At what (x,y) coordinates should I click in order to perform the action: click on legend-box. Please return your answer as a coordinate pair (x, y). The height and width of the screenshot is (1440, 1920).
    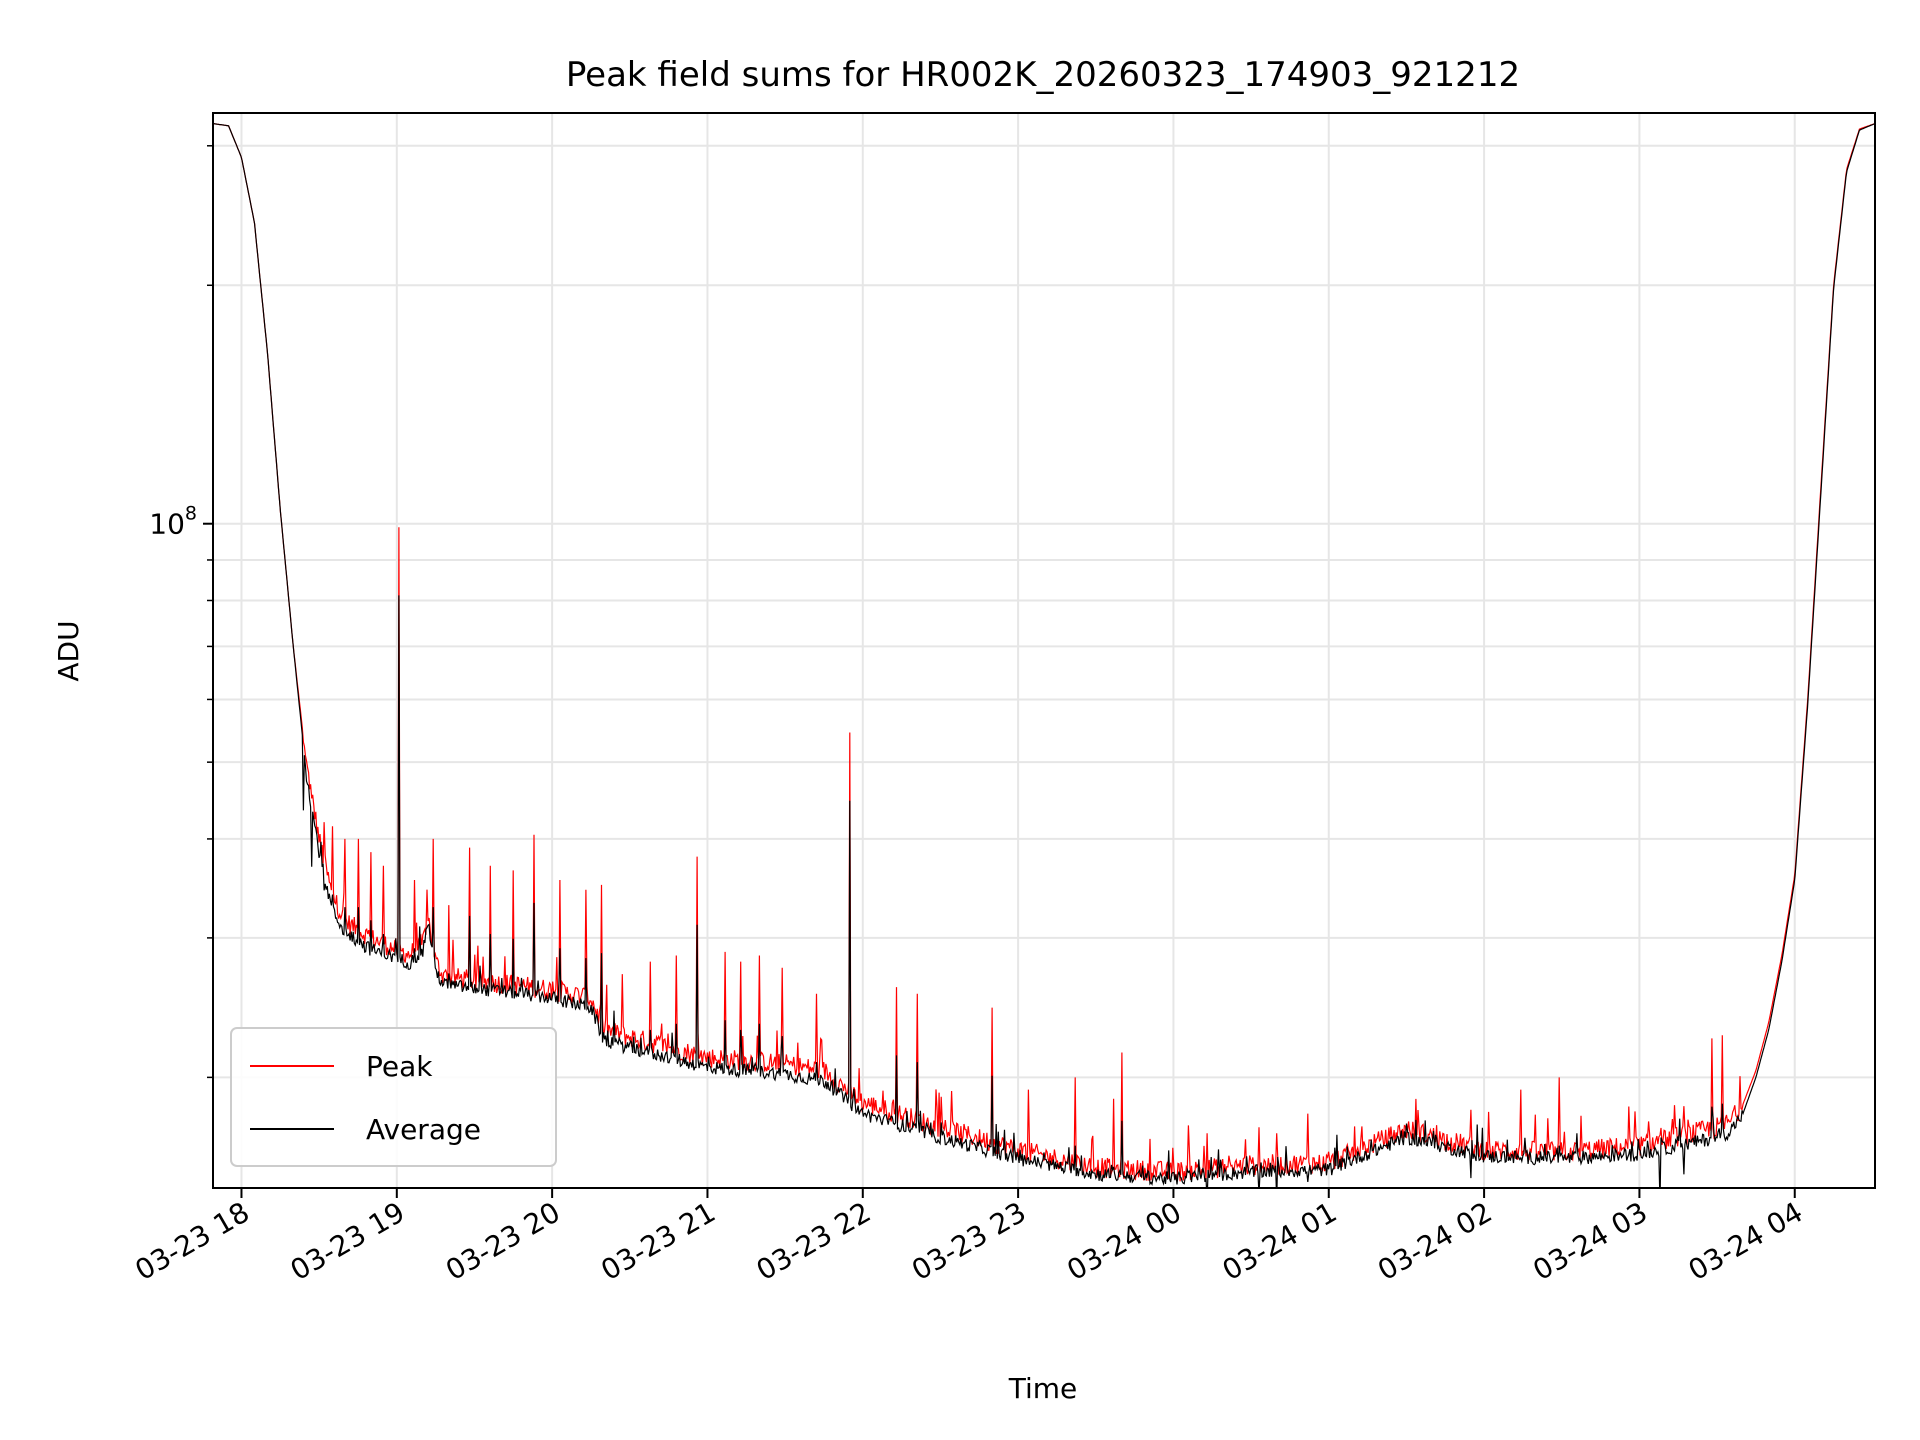
    Looking at the image, I should click on (393, 1097).